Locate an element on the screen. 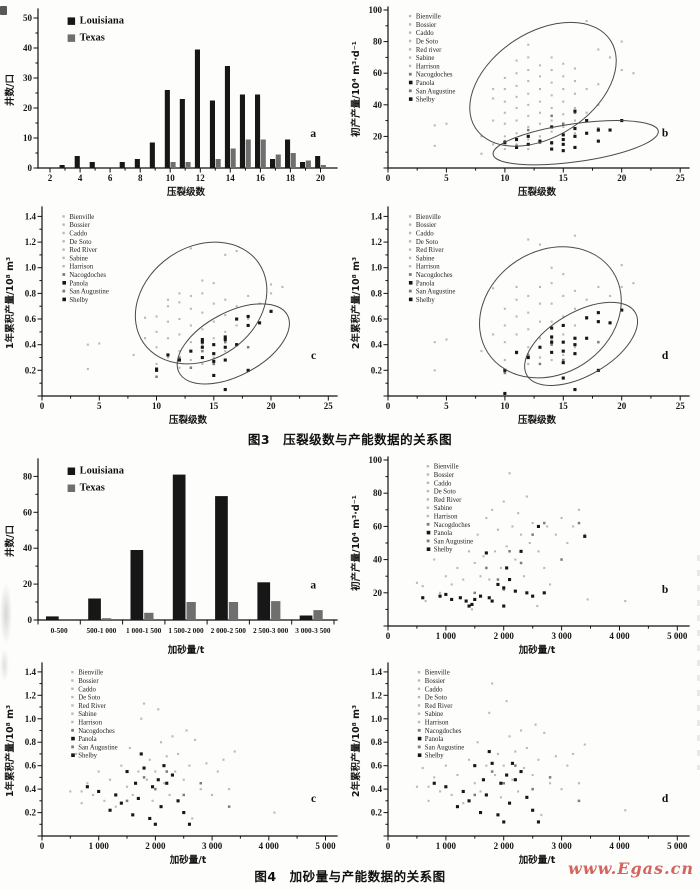  svg-text: 4 is located at coordinates (80, 178).